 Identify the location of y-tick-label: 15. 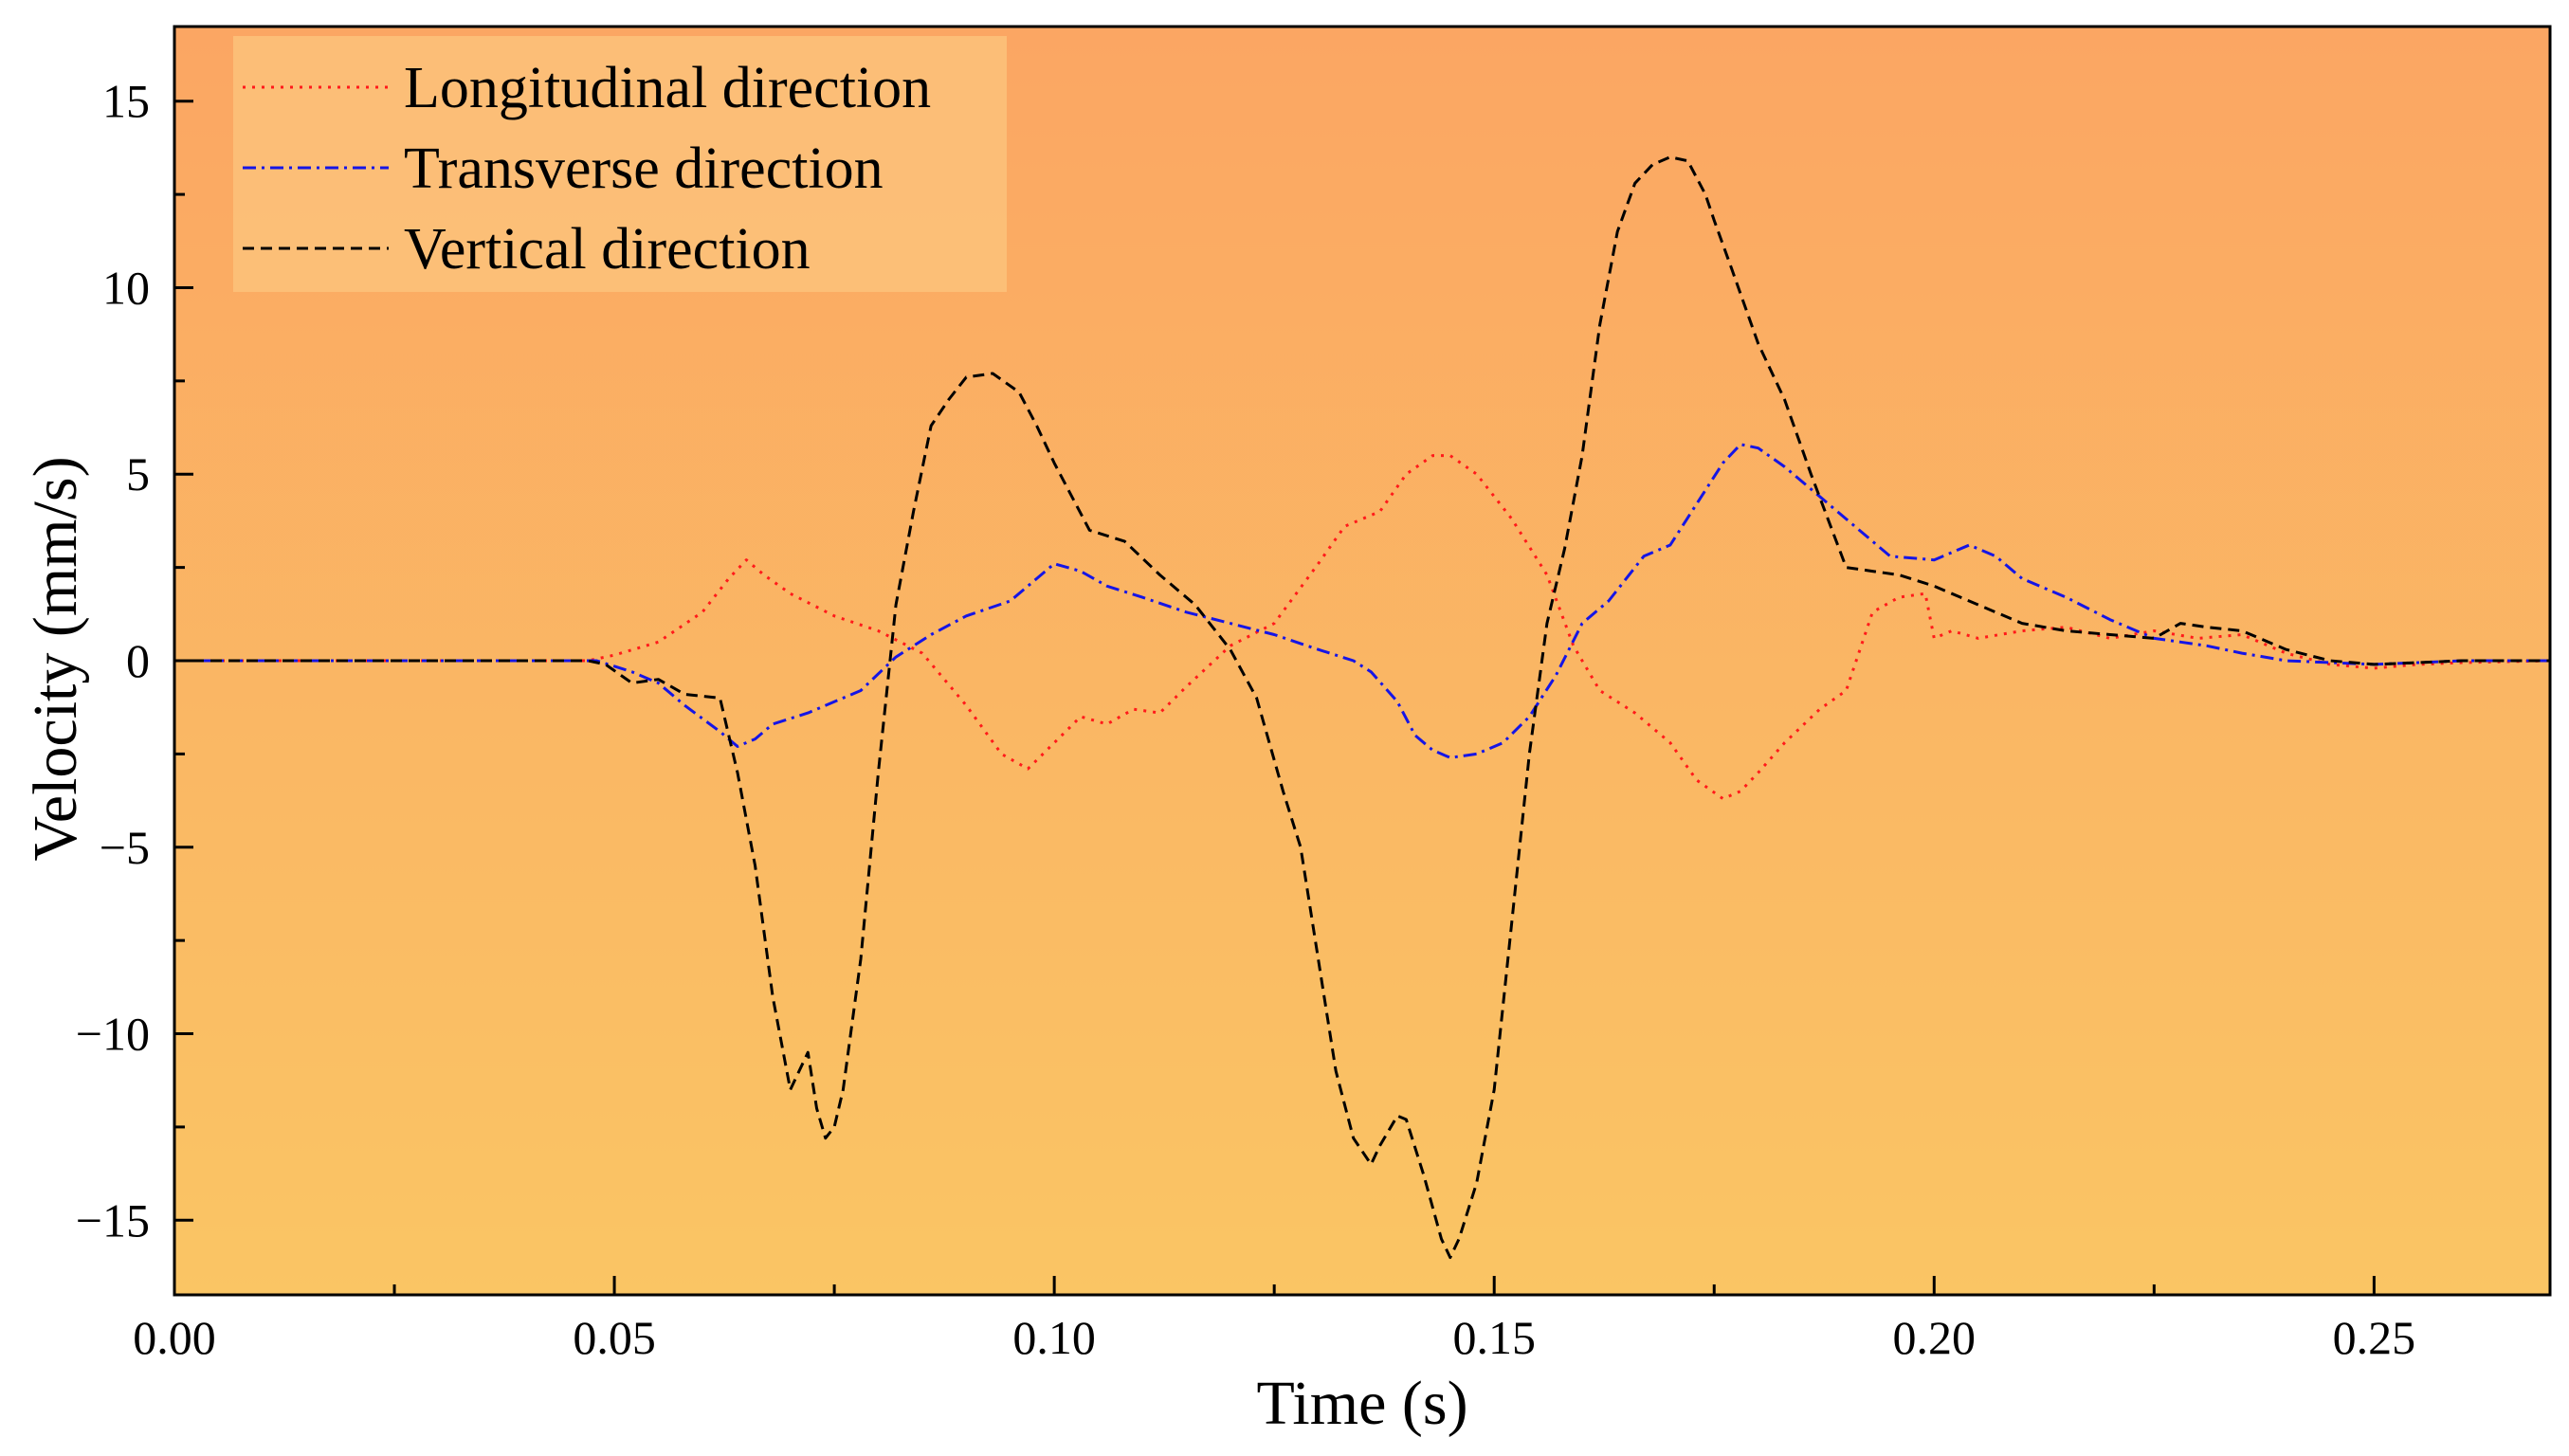
(126, 101).